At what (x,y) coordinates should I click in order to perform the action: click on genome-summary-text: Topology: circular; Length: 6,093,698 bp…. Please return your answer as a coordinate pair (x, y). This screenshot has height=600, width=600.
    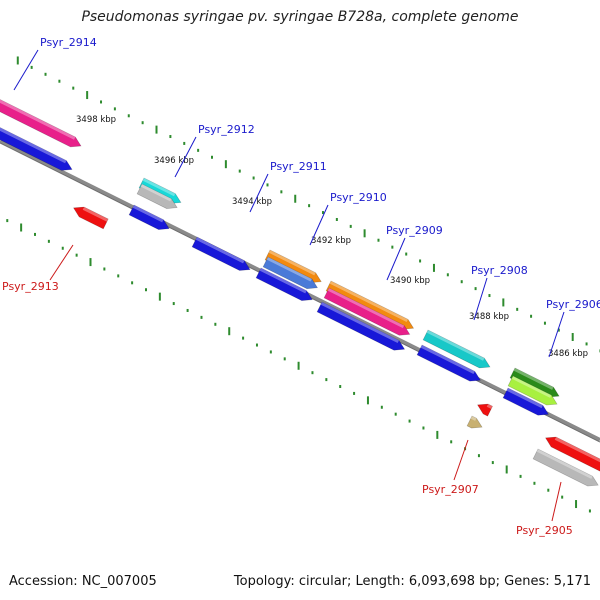
    Looking at the image, I should click on (412, 581).